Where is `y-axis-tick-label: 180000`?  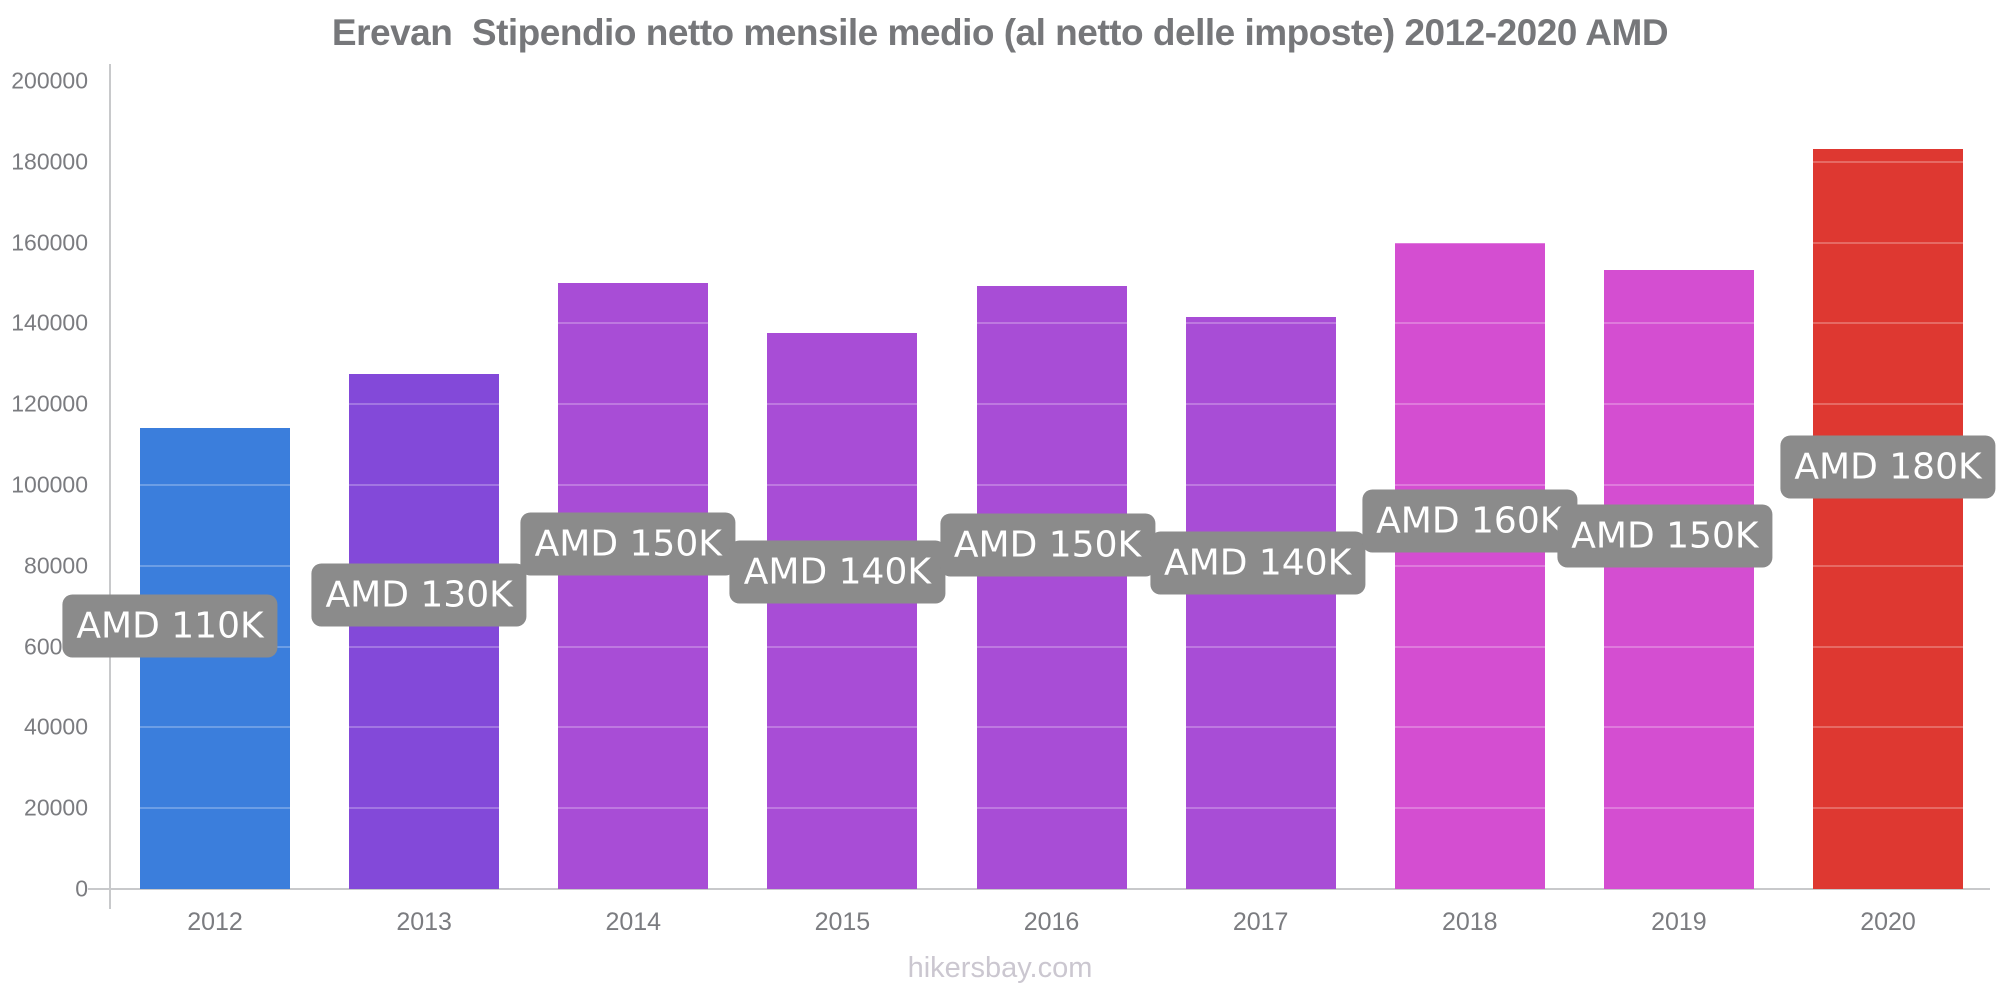
y-axis-tick-label: 180000 is located at coordinates (49, 161).